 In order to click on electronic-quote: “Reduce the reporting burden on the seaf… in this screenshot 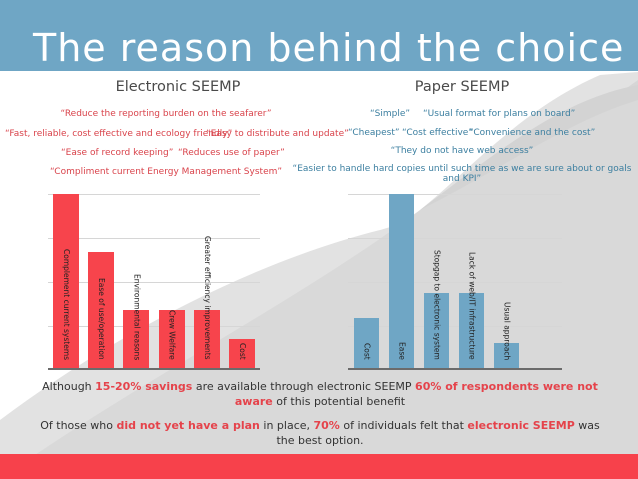, I will do `click(166, 114)`.